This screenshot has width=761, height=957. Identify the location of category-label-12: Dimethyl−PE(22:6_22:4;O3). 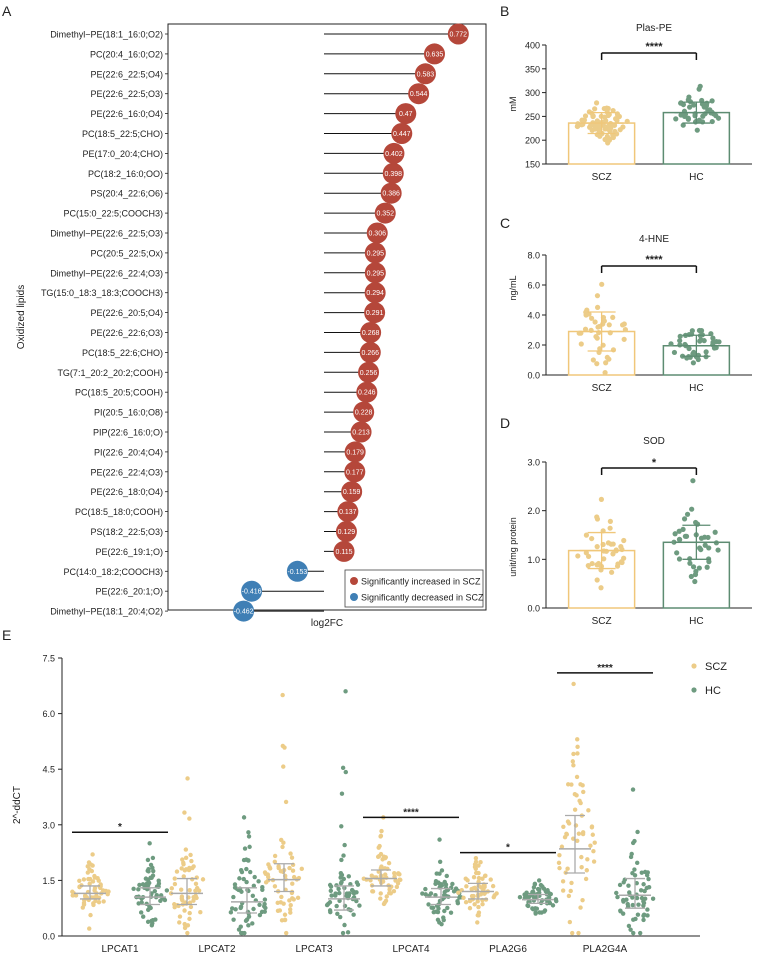
(106, 273).